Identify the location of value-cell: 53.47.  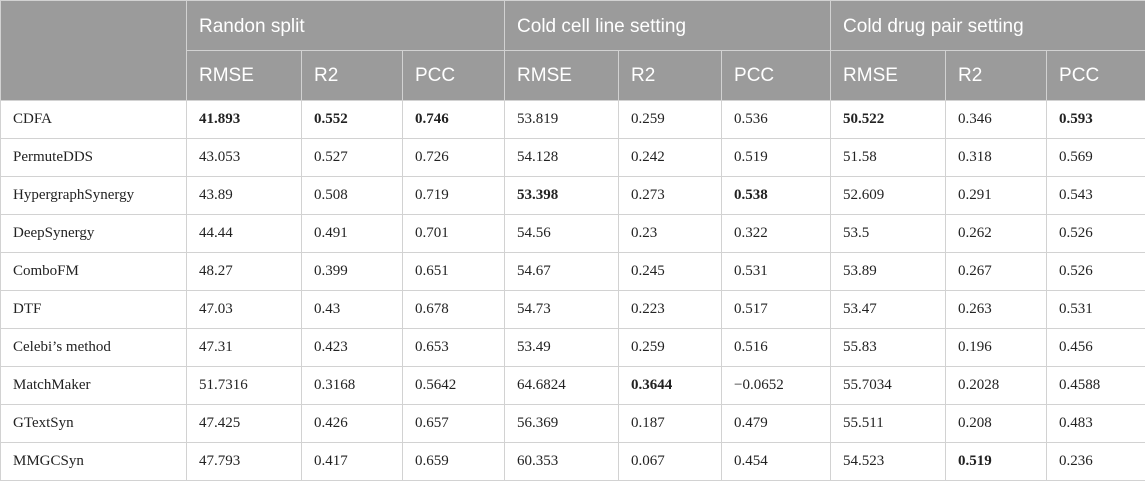
(888, 309).